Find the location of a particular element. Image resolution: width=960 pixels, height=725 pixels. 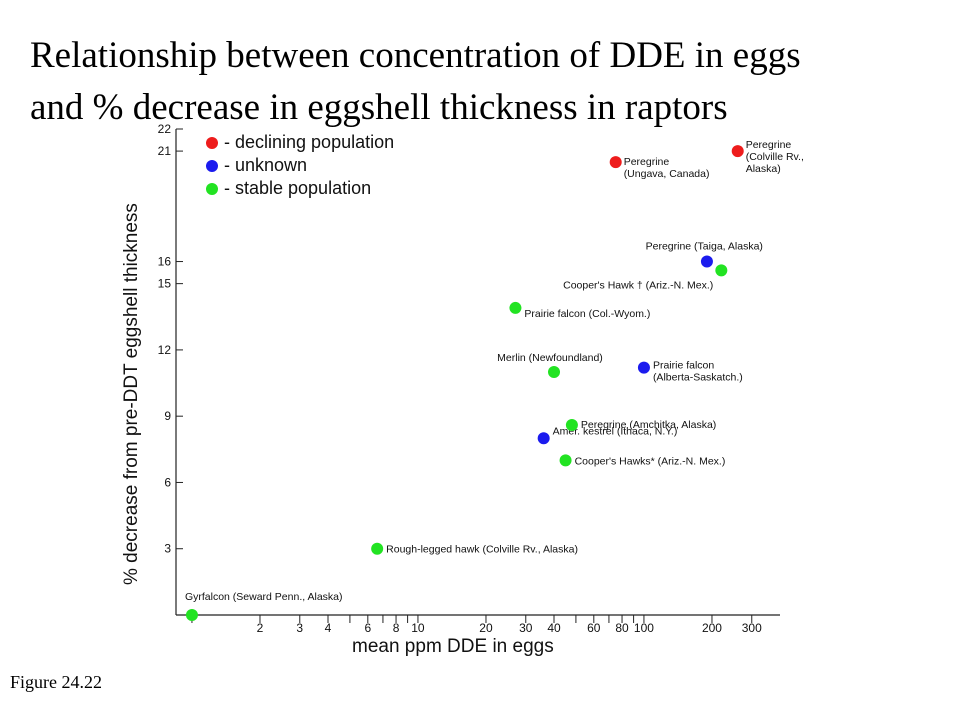

x-tick-label: 10 is located at coordinates (418, 628).